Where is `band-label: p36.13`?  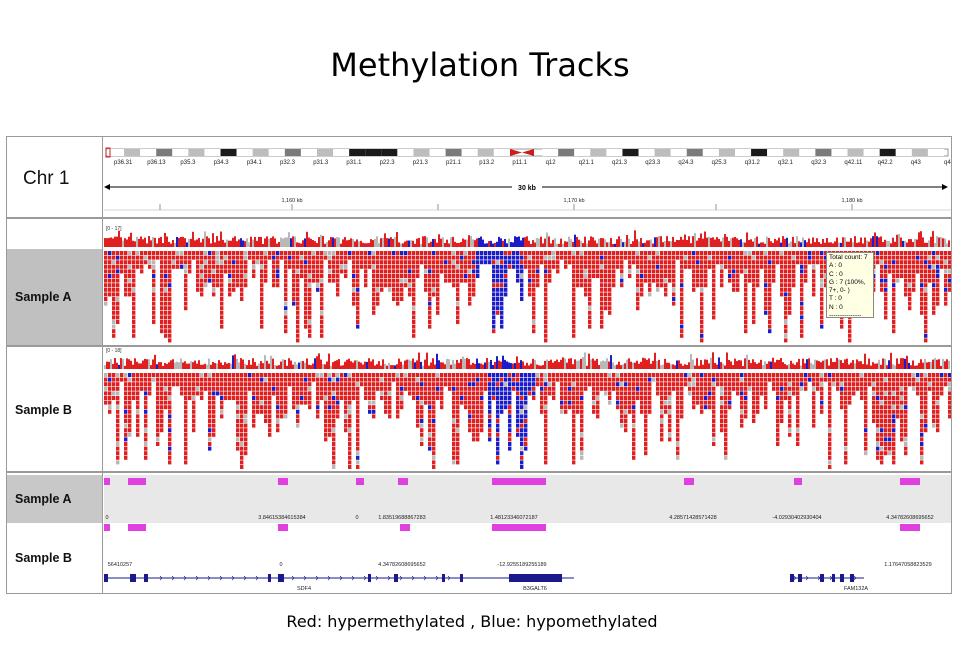
band-label: p36.13 is located at coordinates (156, 163).